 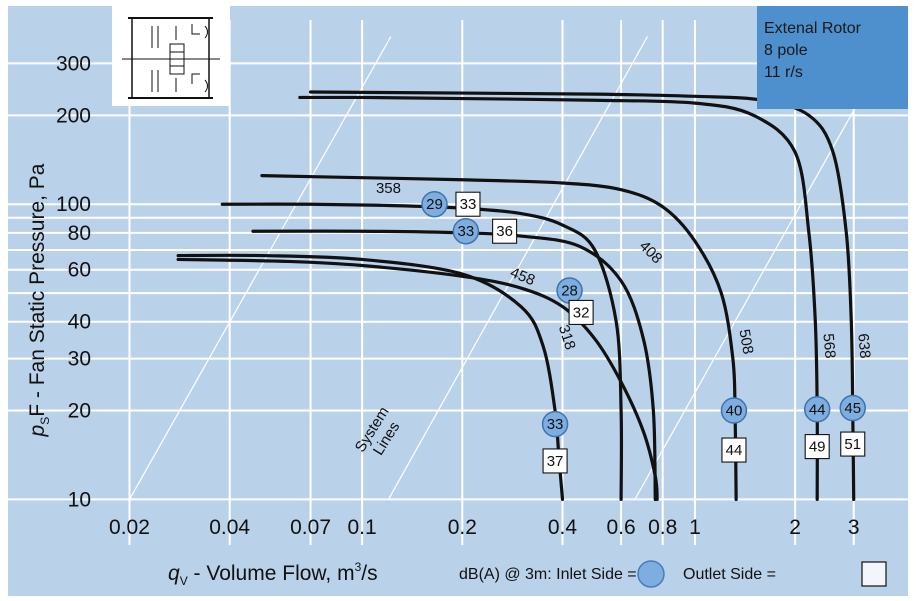 What do you see at coordinates (695, 527) in the screenshot?
I see `x-tick-label: 1` at bounding box center [695, 527].